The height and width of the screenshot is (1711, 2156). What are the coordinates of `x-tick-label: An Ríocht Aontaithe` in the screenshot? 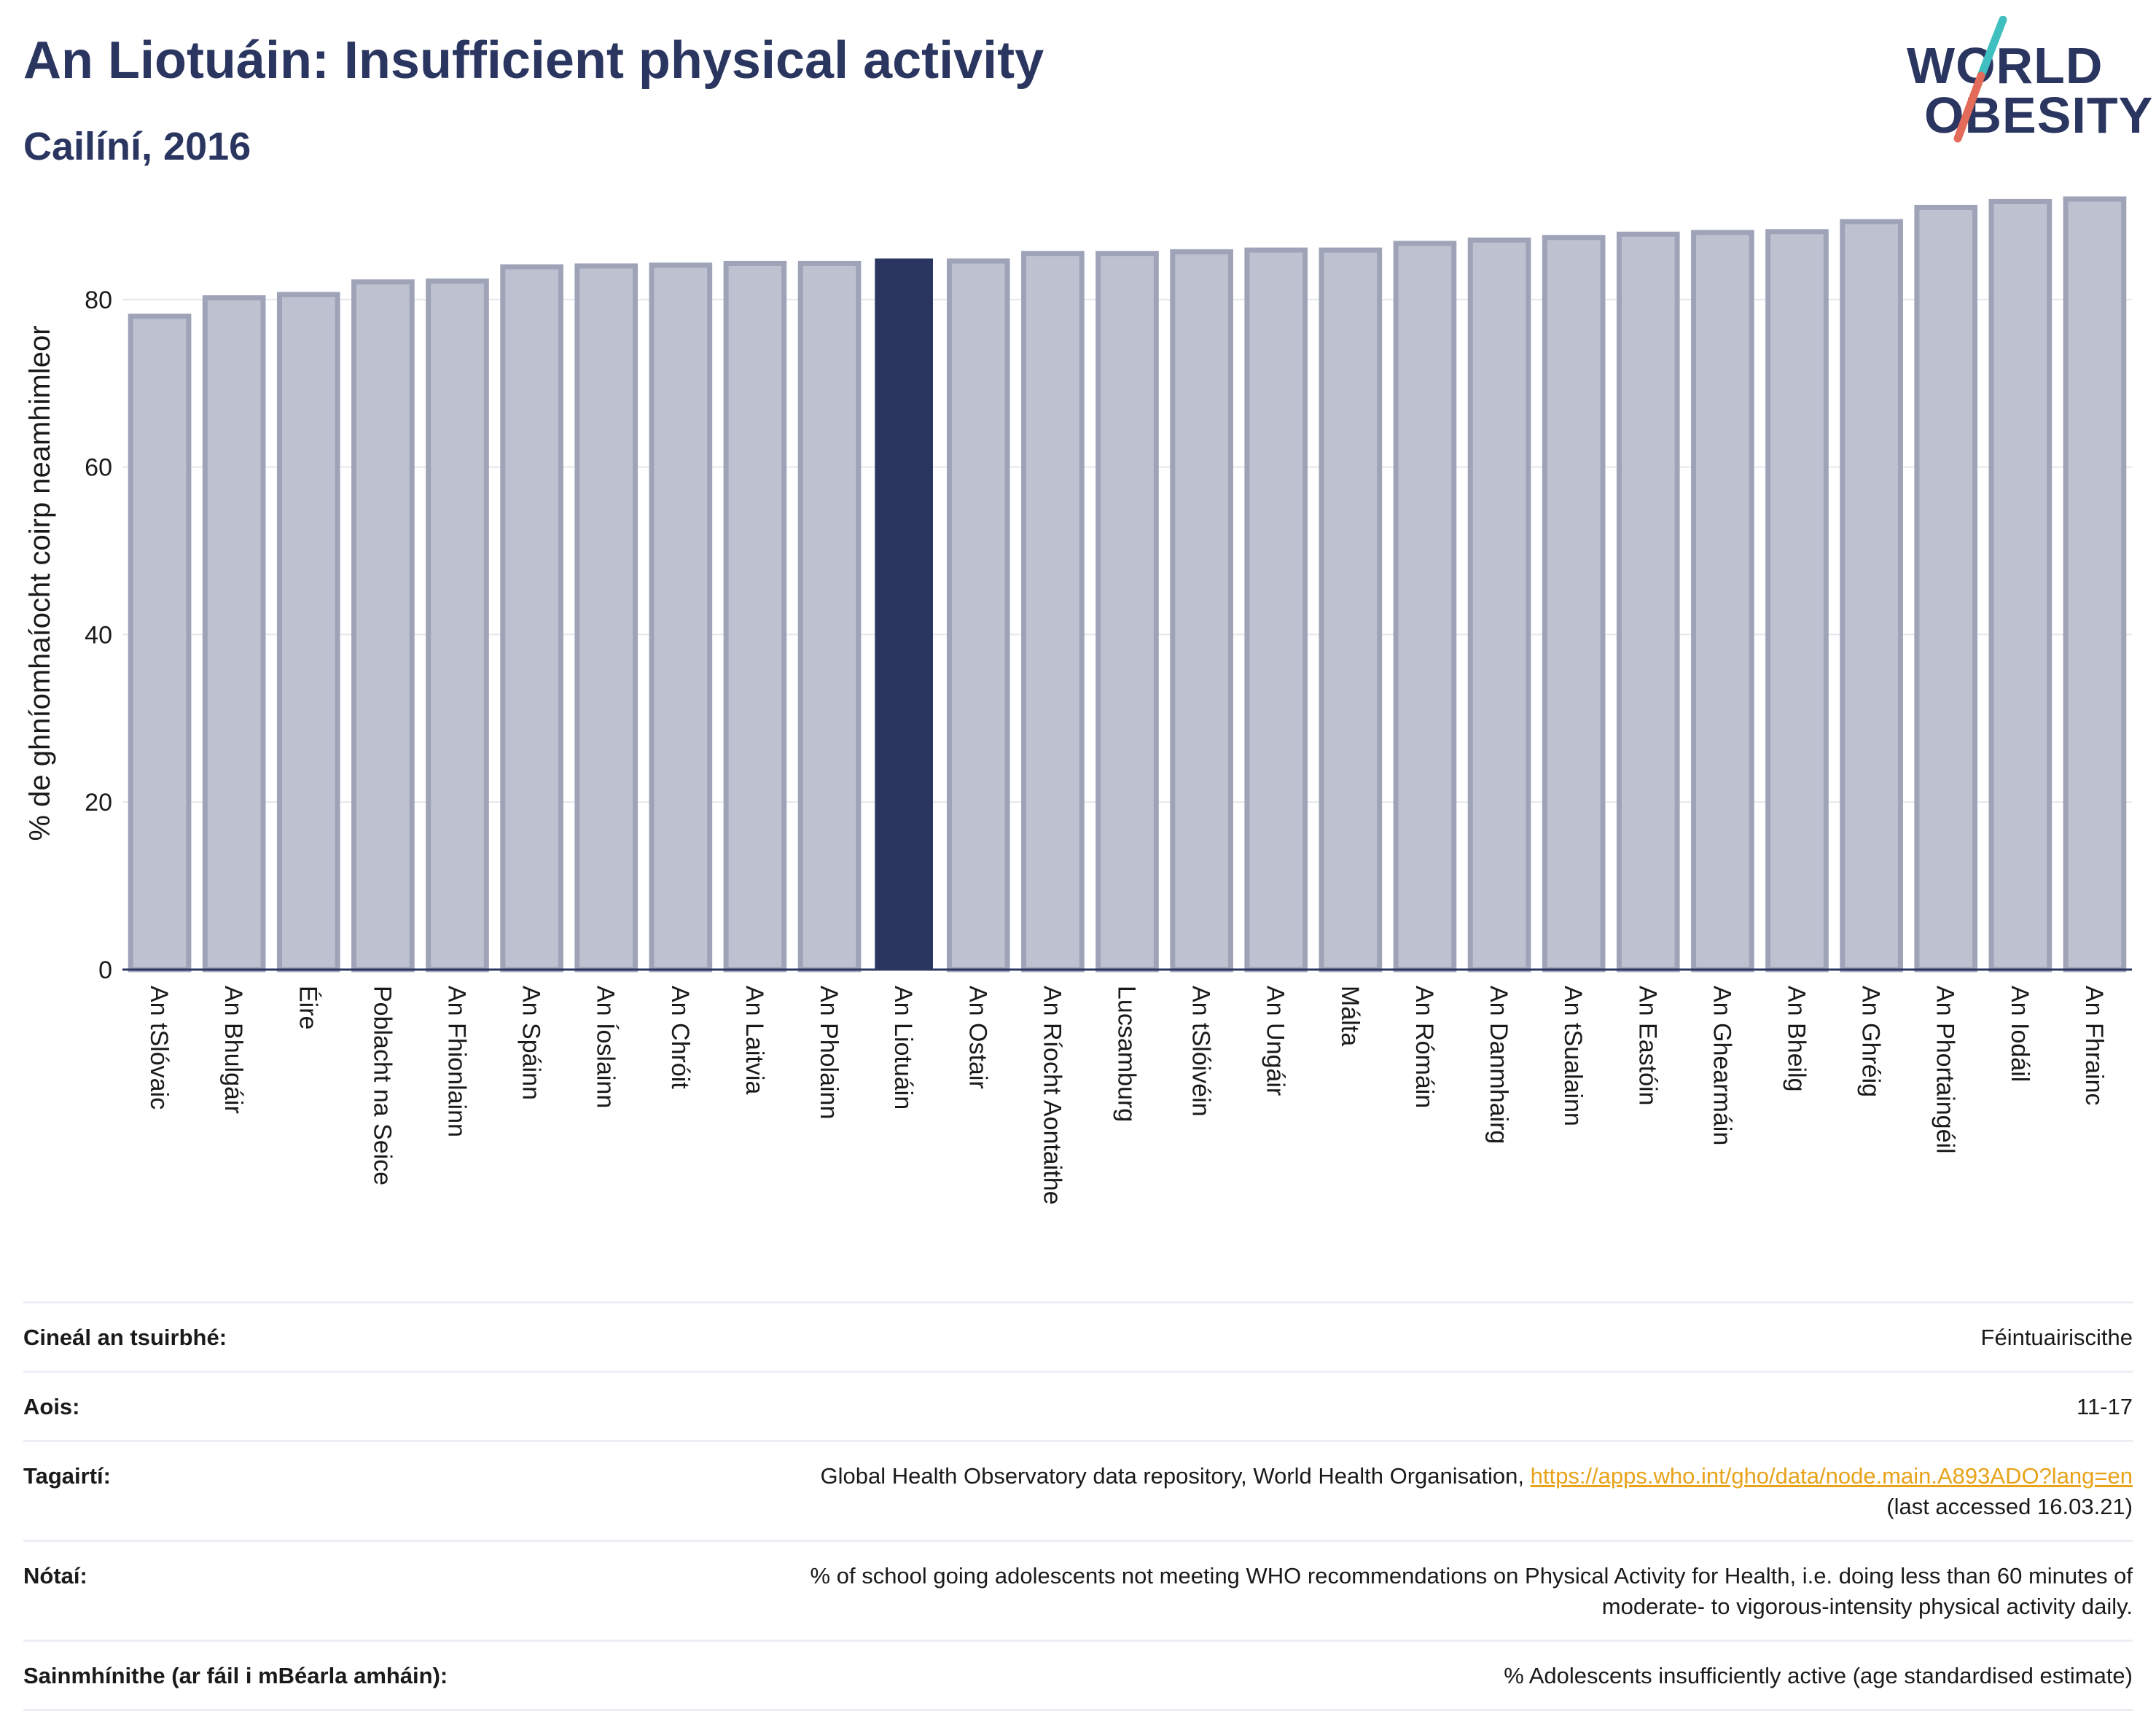 It's located at (1052, 1095).